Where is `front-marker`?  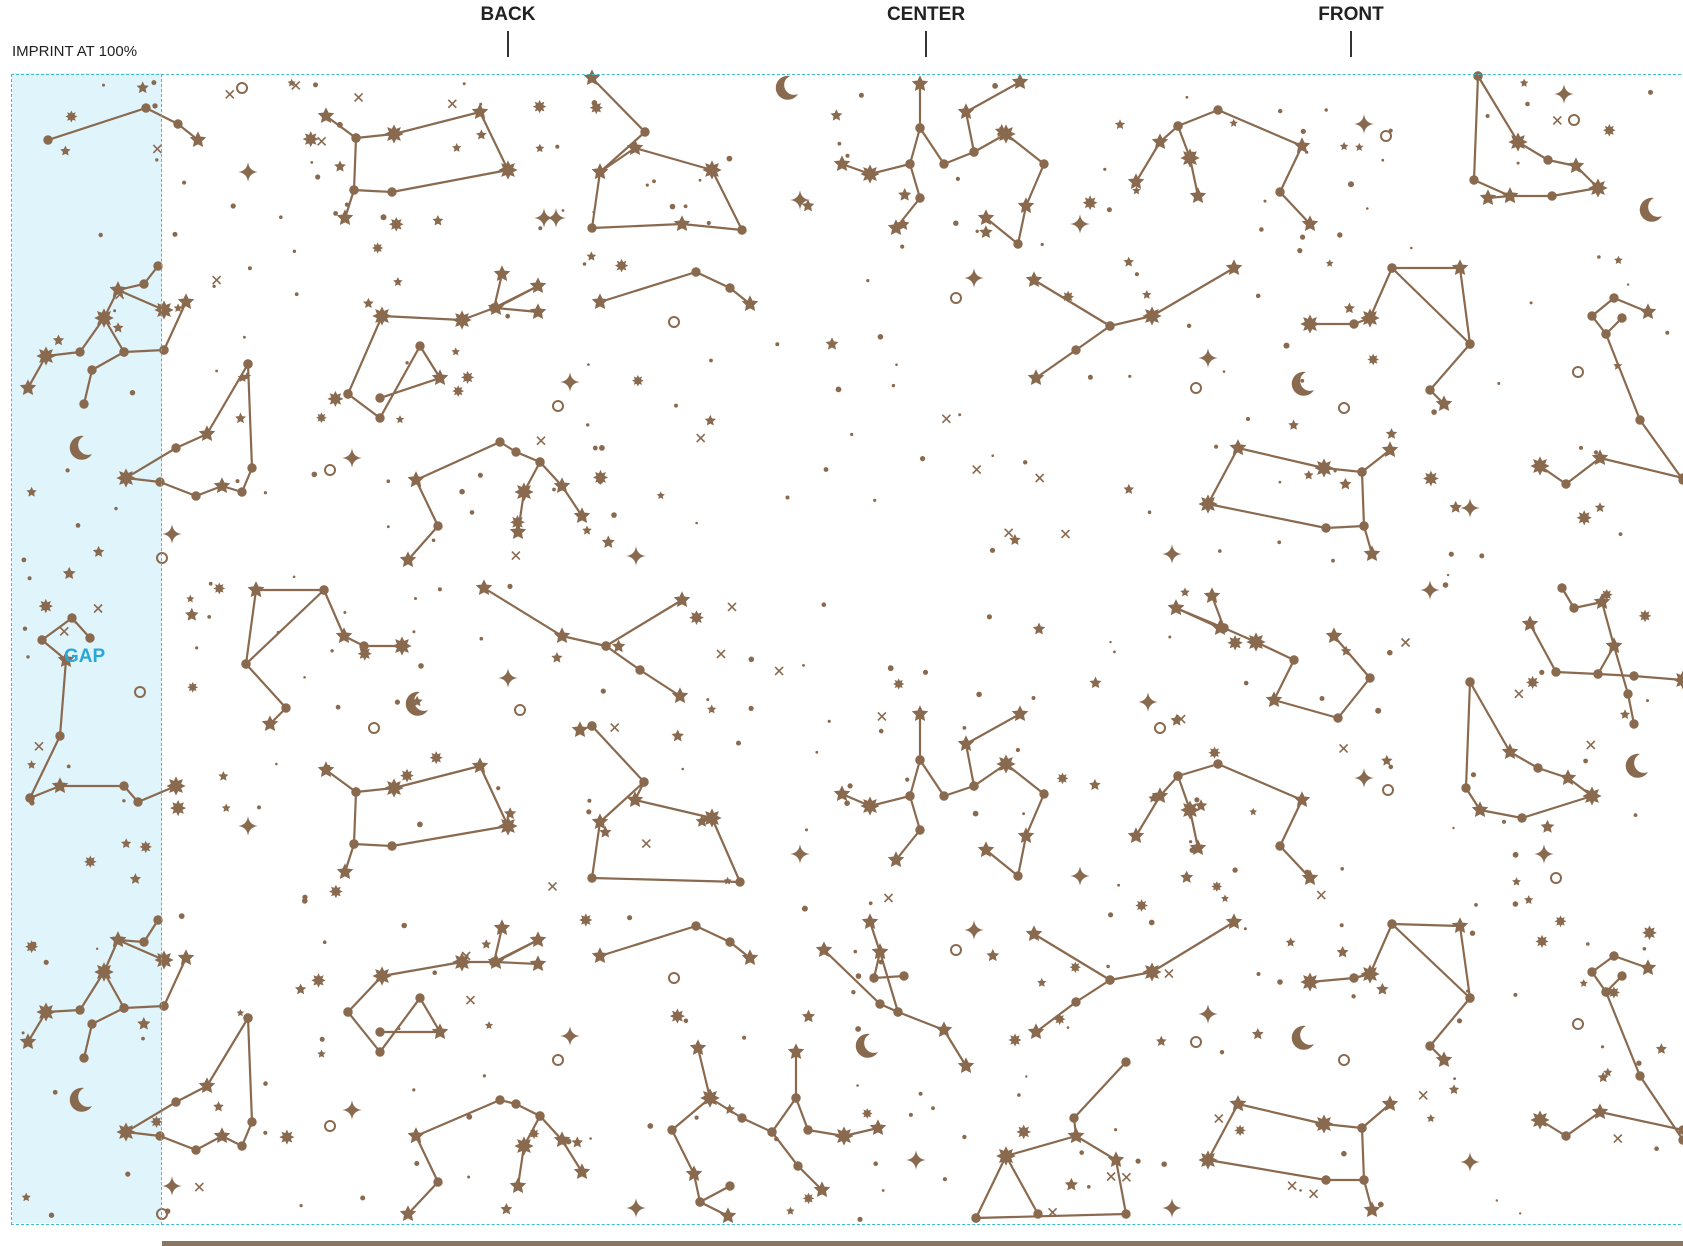
front-marker is located at coordinates (1351, 44).